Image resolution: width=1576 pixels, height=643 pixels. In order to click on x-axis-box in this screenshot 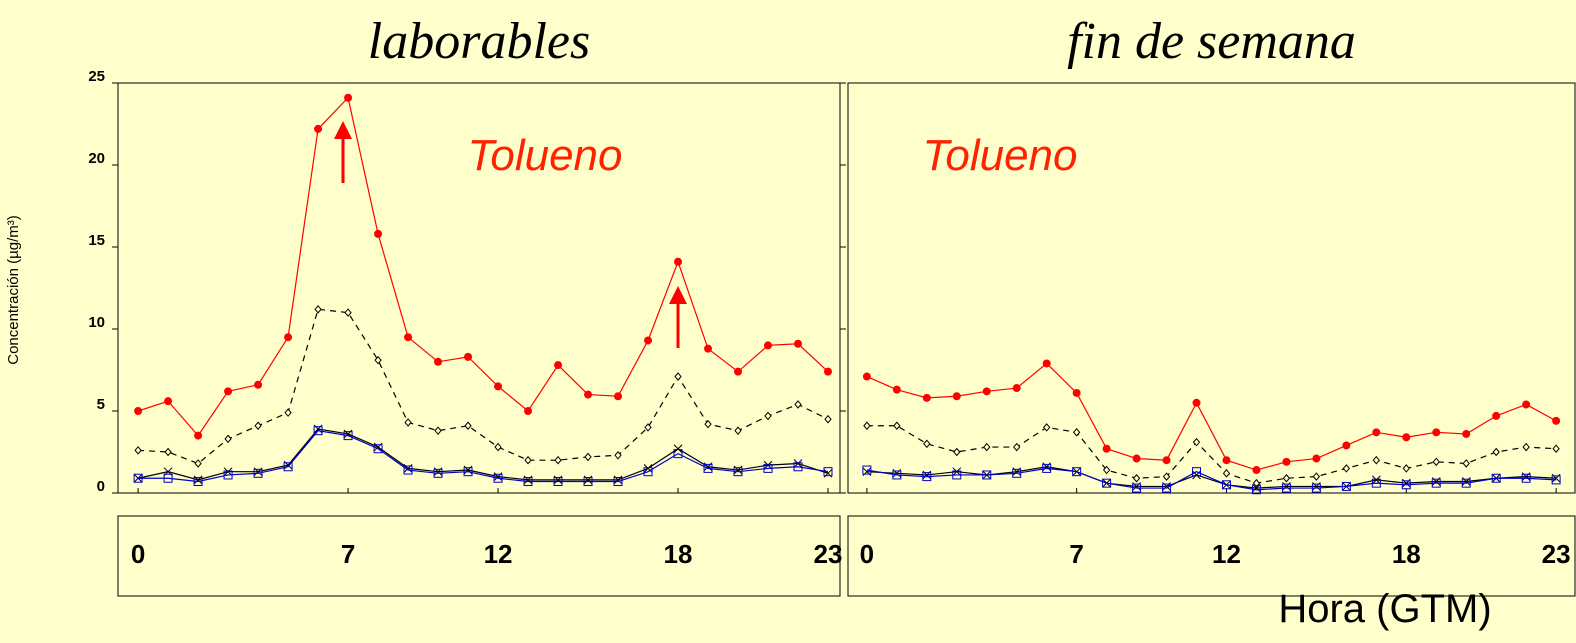, I will do `click(1211, 556)`.